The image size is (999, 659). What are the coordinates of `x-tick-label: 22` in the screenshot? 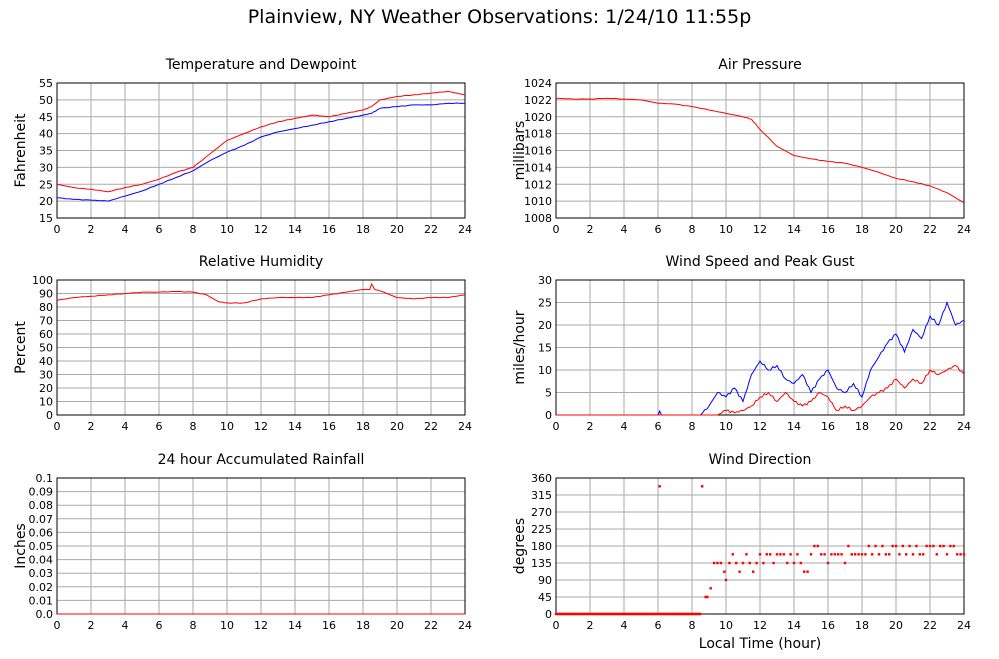 It's located at (431, 625).